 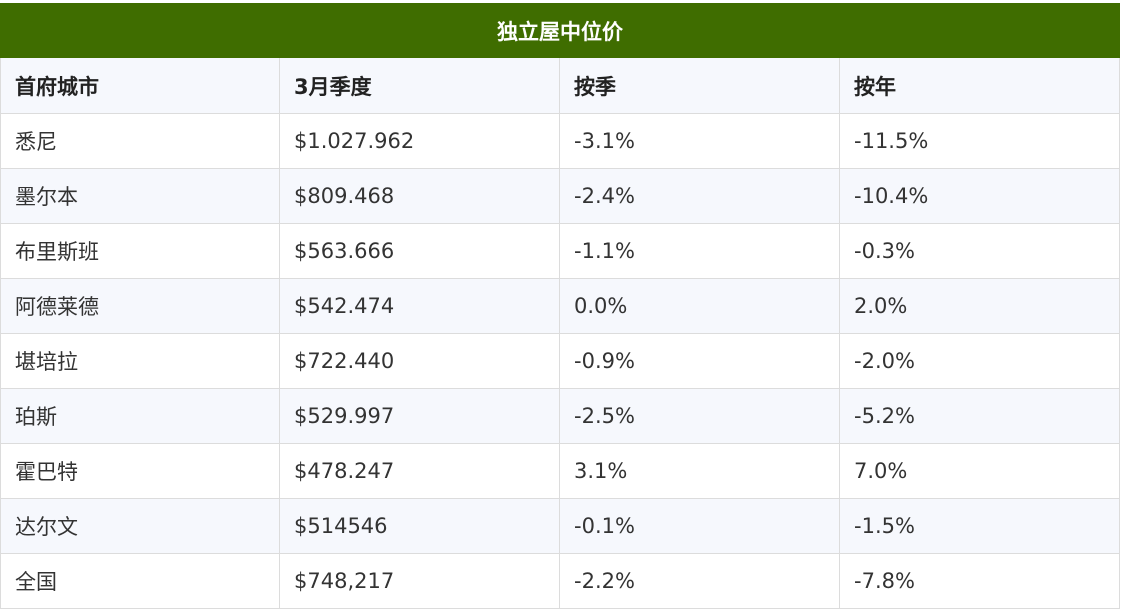 What do you see at coordinates (979, 196) in the screenshot?
I see `yoy-cell: -10.4%` at bounding box center [979, 196].